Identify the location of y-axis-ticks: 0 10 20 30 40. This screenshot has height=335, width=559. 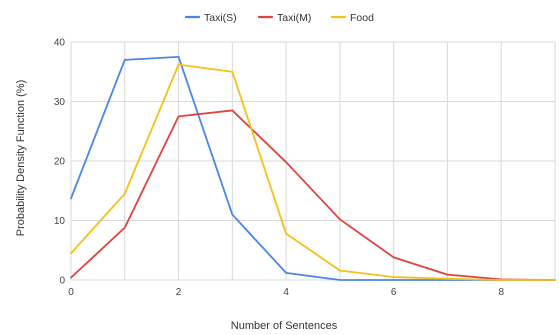
(60, 162).